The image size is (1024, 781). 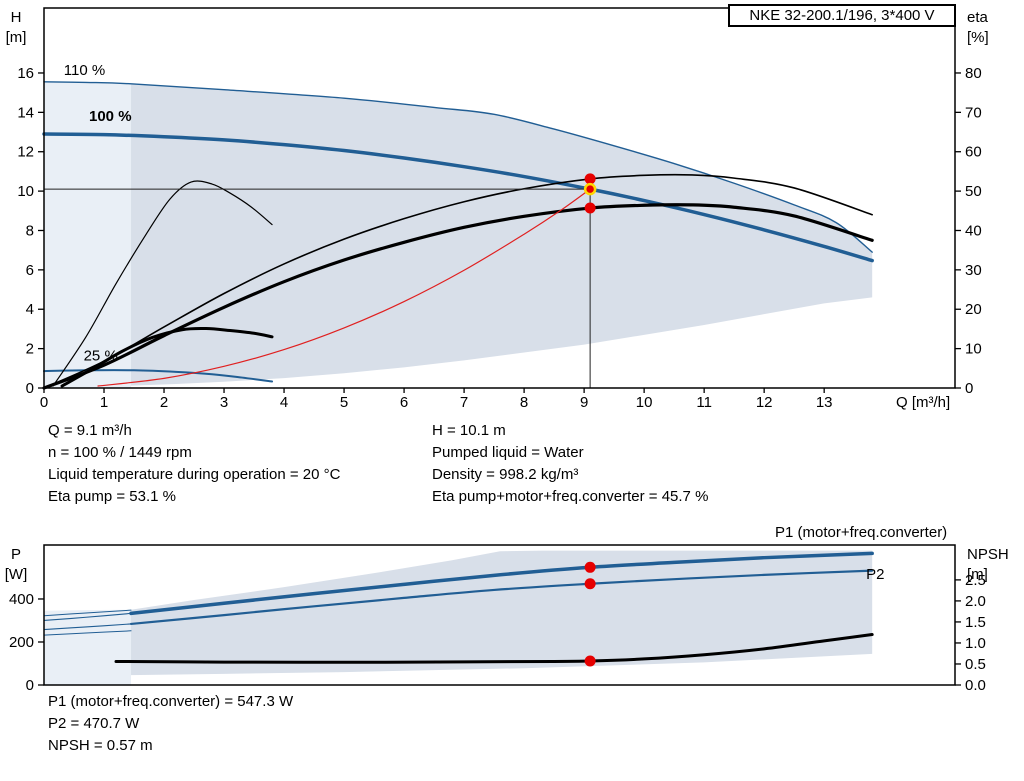 I want to click on right-axis-unit: [%], so click(x=978, y=37).